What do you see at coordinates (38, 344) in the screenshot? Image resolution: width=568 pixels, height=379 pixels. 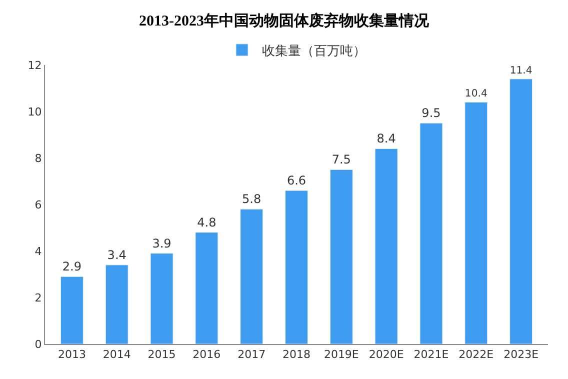 I see `y-tick-label: 0` at bounding box center [38, 344].